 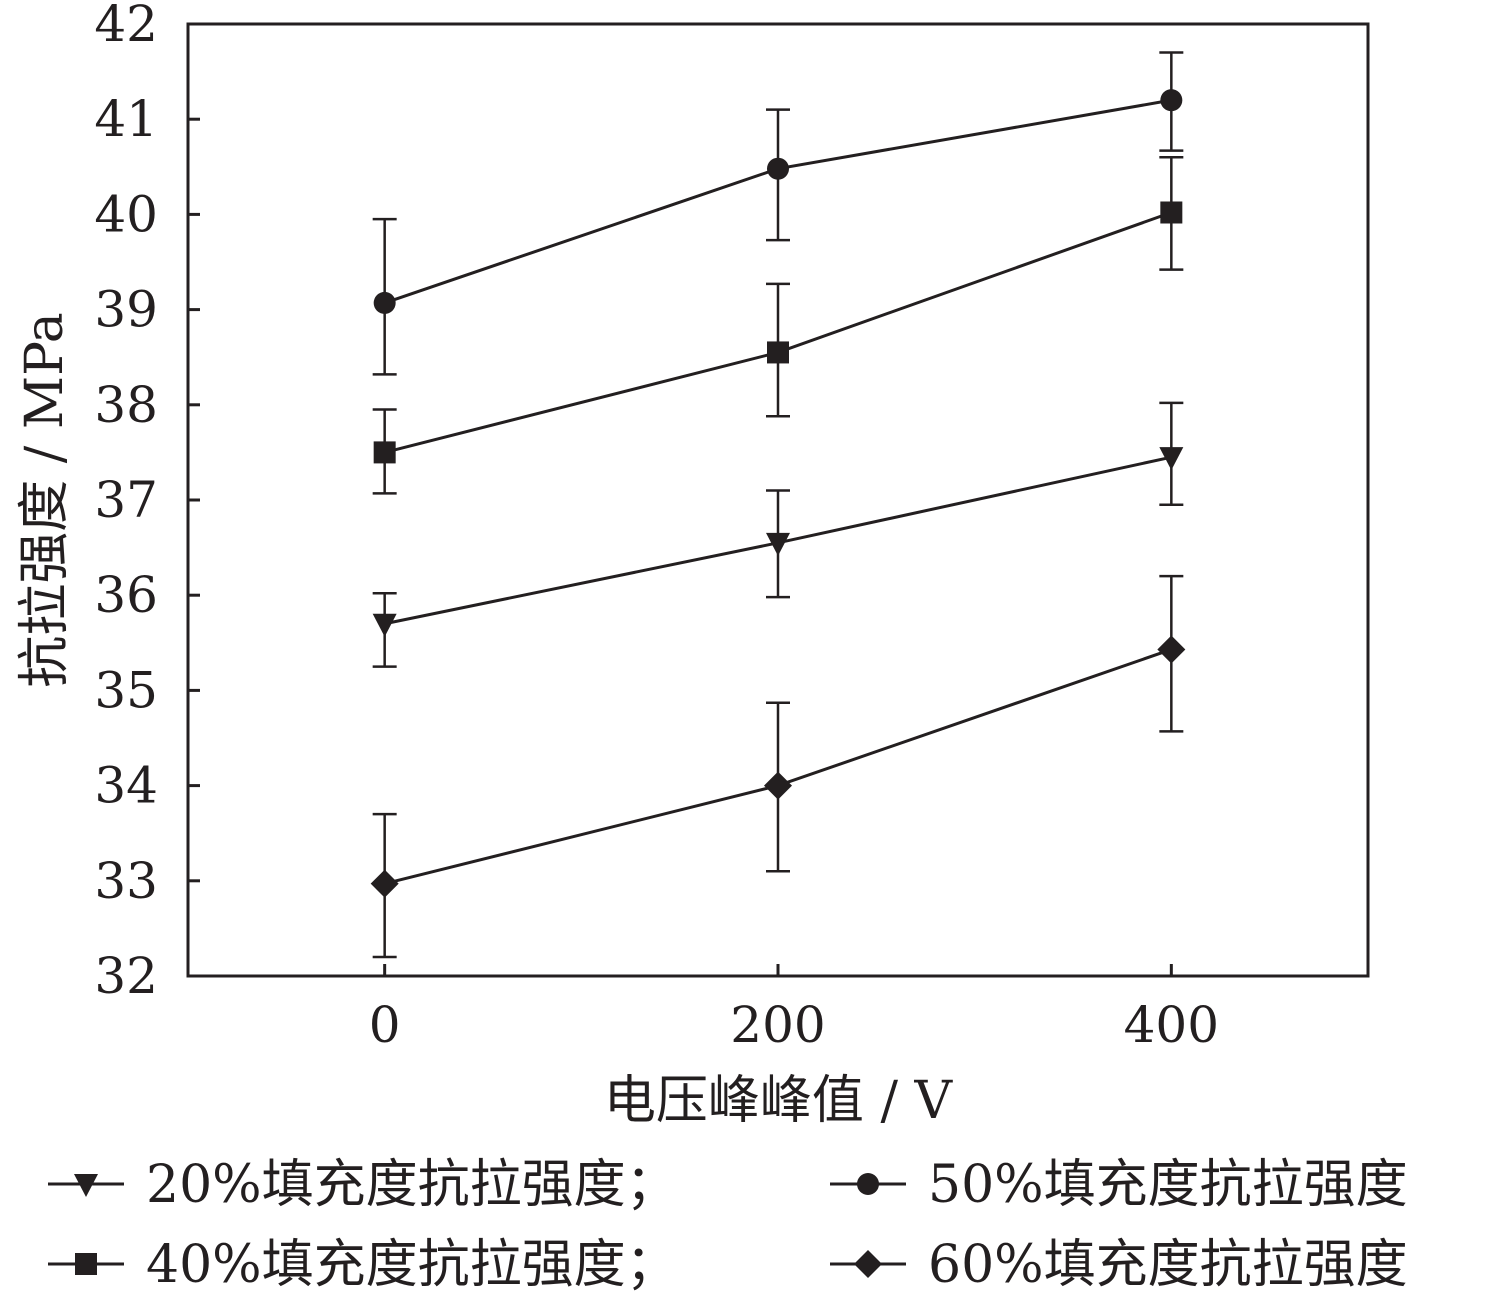 I want to click on y-tick-label: 33, so click(x=126, y=881).